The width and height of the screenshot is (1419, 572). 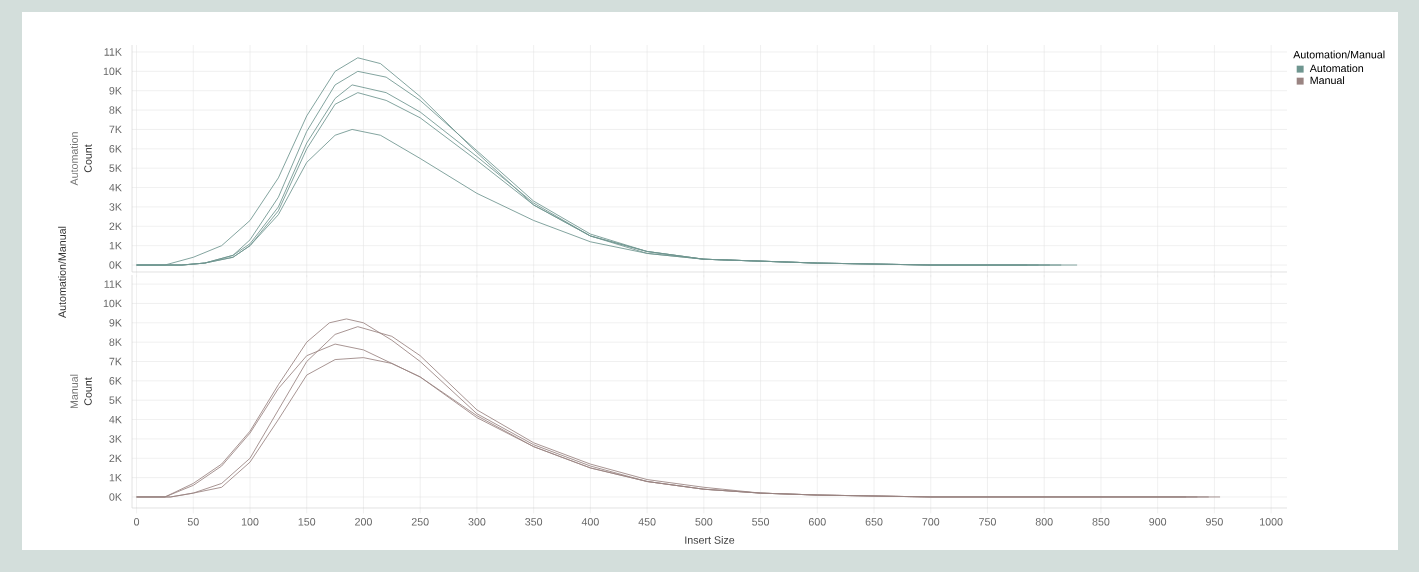 What do you see at coordinates (987, 522) in the screenshot?
I see `x-tick-label: 750` at bounding box center [987, 522].